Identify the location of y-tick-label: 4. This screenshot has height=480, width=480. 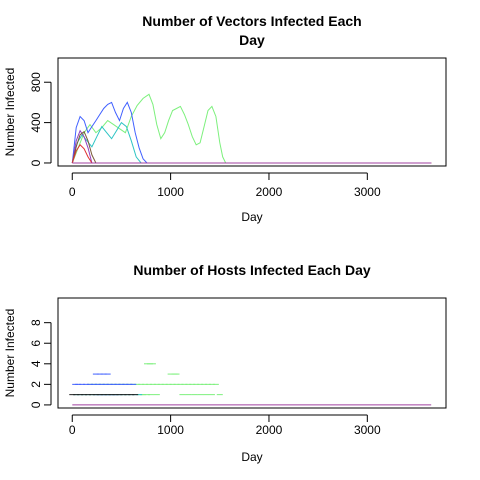
(36, 363).